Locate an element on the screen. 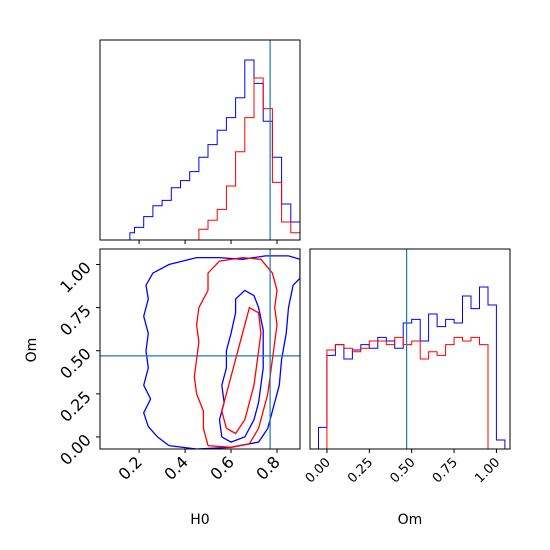  y-tick-label: 0.25 is located at coordinates (75, 406).